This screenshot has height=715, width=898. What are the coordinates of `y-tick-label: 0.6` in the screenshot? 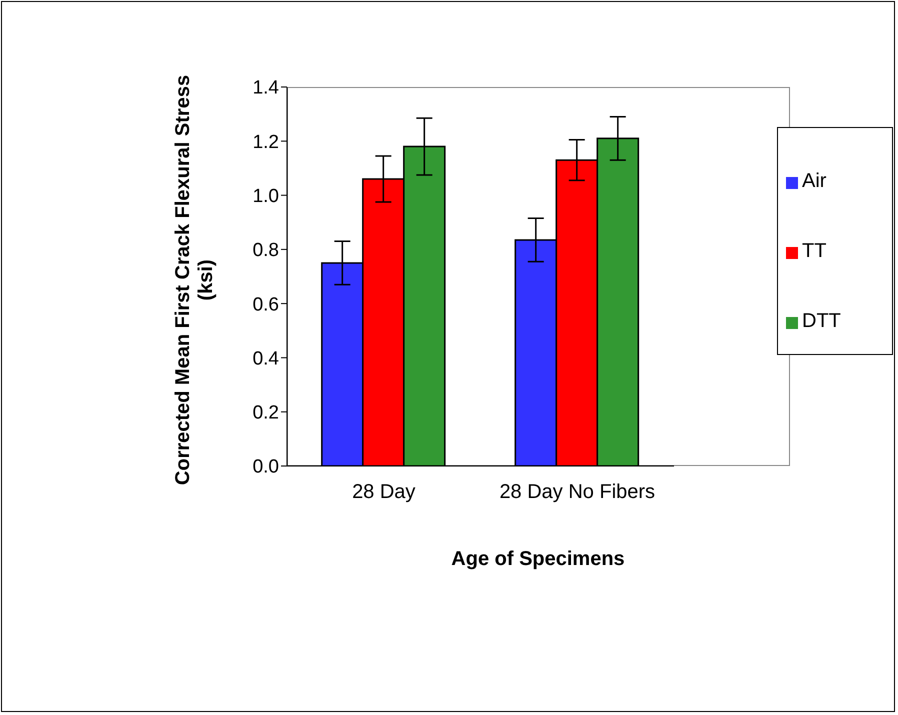 It's located at (265, 305).